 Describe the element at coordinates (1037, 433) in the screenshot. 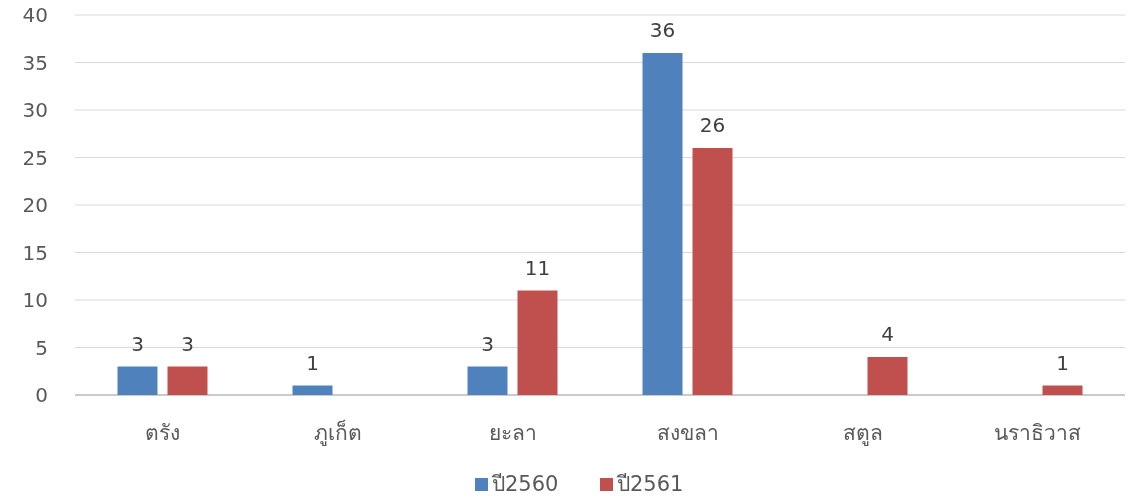

I see `x-tick-label: นราธิวาส` at that location.